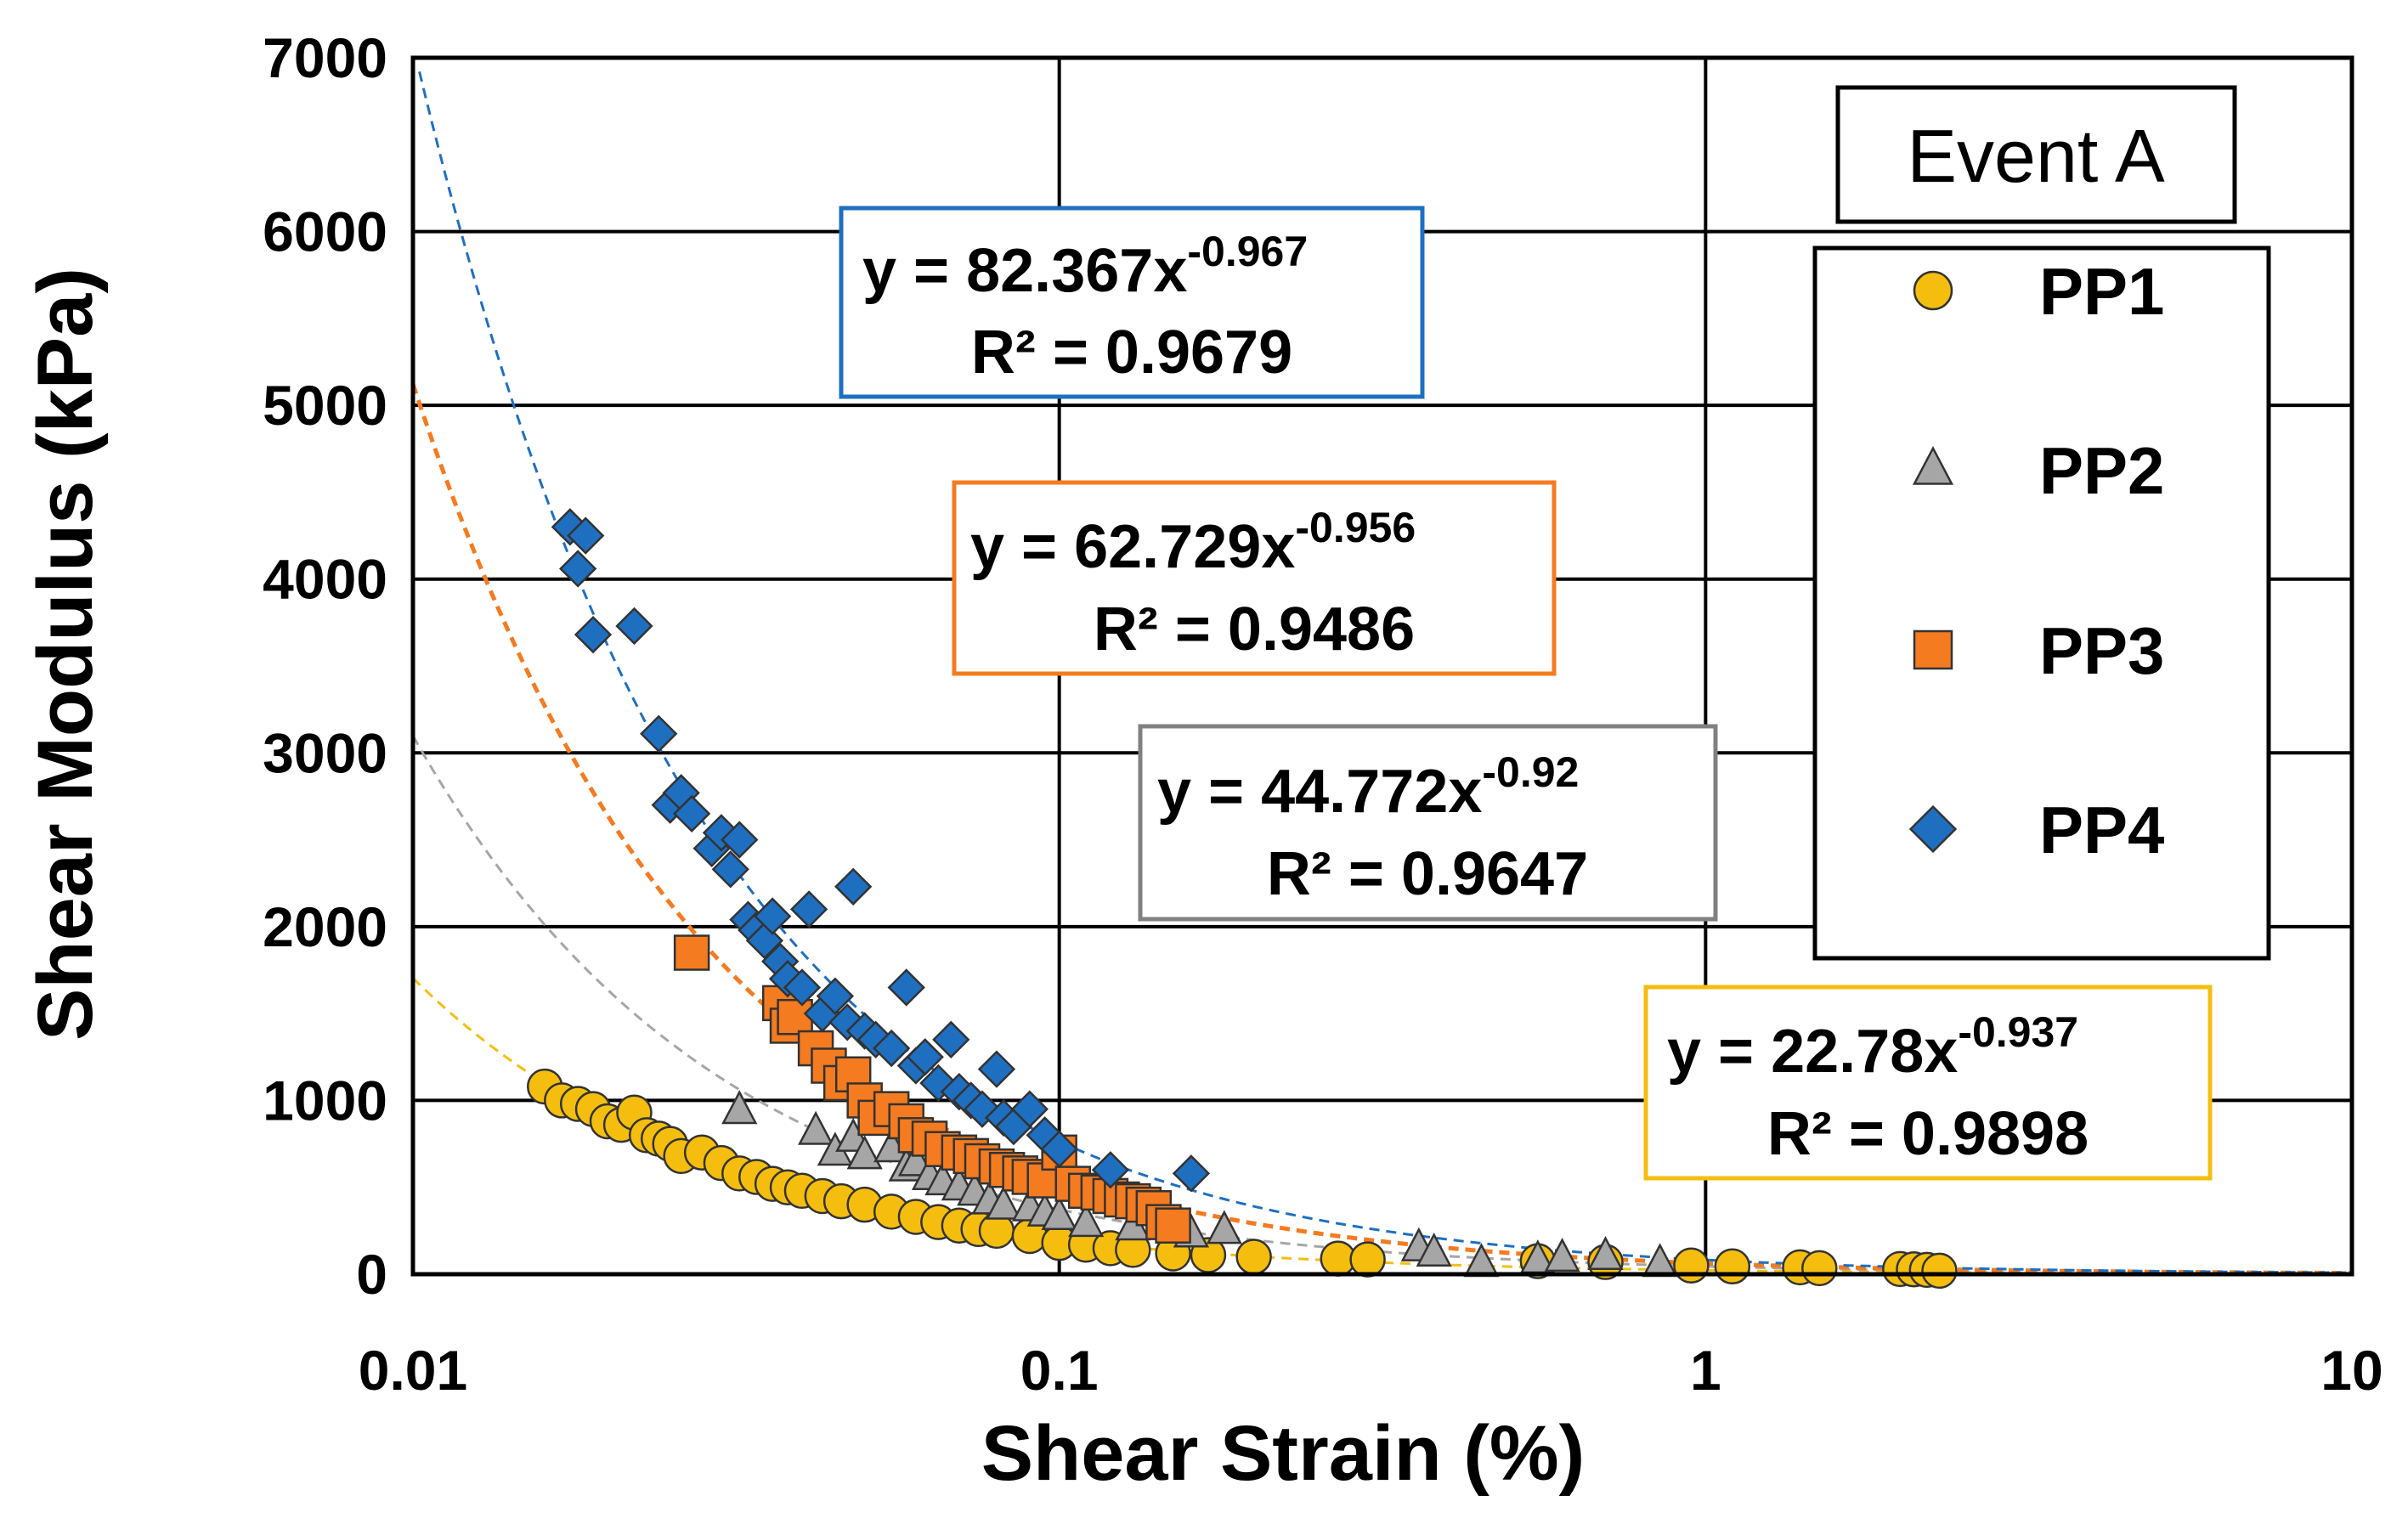 This screenshot has height=1535, width=2408. Describe the element at coordinates (325, 666) in the screenshot. I see `y-tick-labels: 0 1000 2000 3000 4000 5000 6000 7000` at that location.